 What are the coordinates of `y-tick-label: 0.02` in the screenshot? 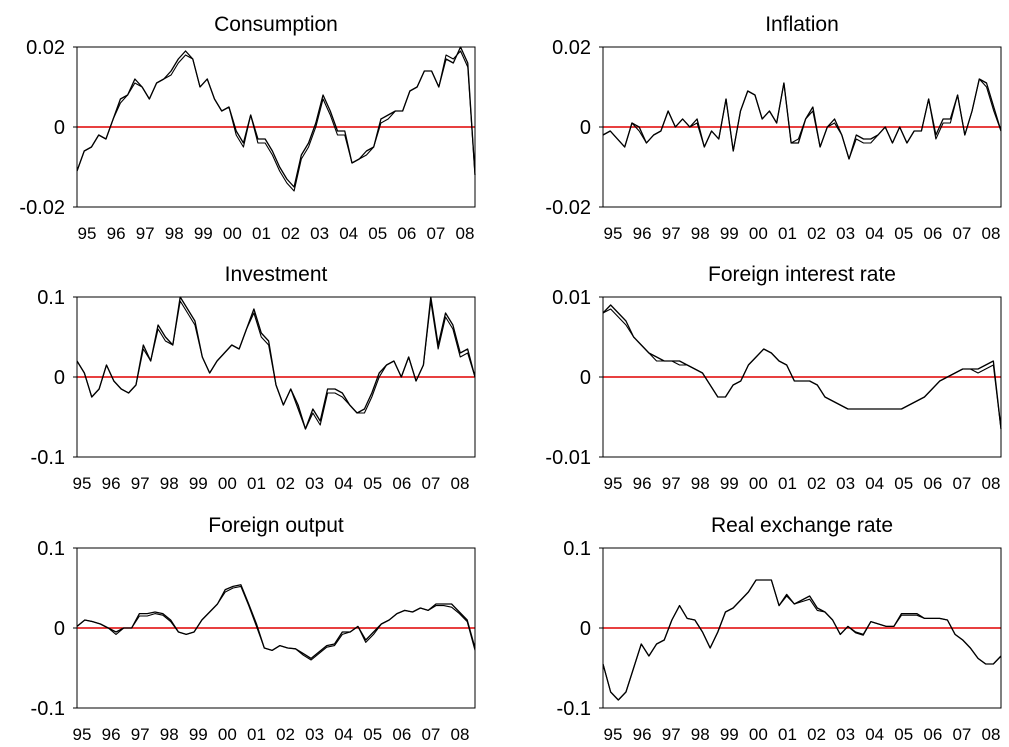 It's located at (571, 48).